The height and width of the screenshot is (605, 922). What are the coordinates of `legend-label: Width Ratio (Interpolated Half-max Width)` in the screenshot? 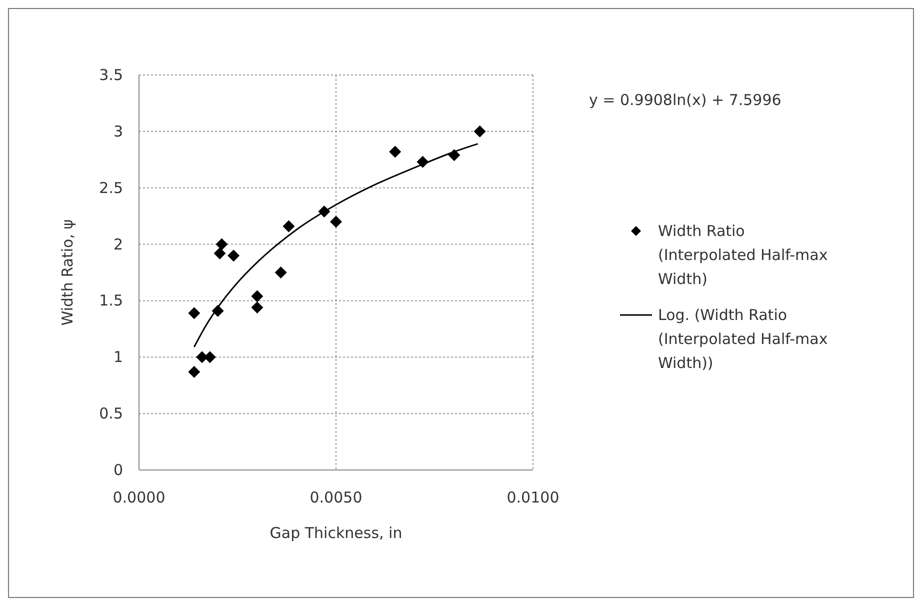 It's located at (743, 255).